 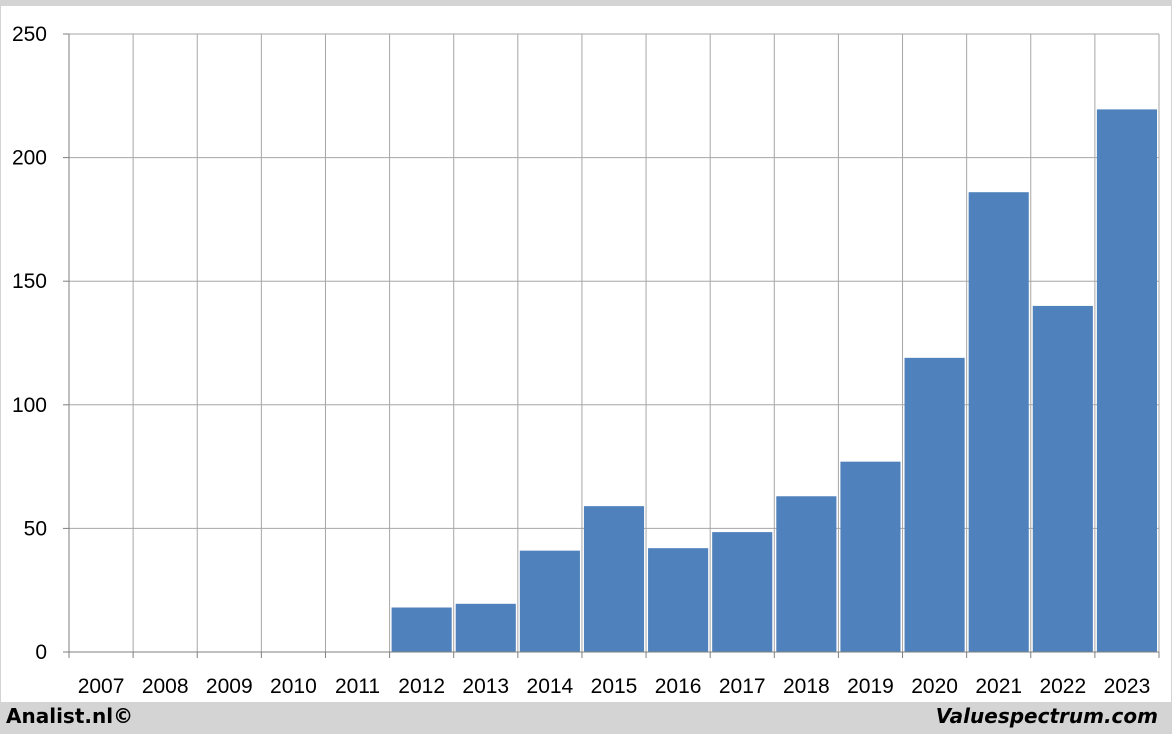 I want to click on x-tick-label: 2023, so click(x=1127, y=686).